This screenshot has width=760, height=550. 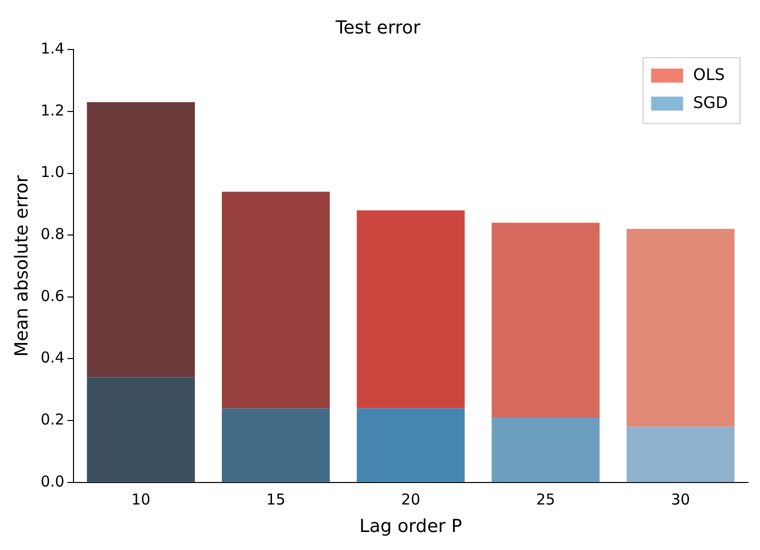 I want to click on x-tick-label: 25, so click(x=546, y=499).